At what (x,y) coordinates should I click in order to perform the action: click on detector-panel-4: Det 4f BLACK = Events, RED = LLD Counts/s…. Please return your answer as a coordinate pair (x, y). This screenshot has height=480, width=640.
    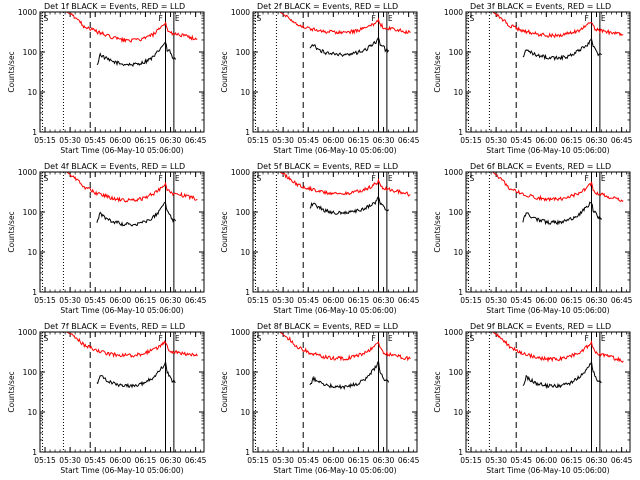
    Looking at the image, I should click on (107, 238).